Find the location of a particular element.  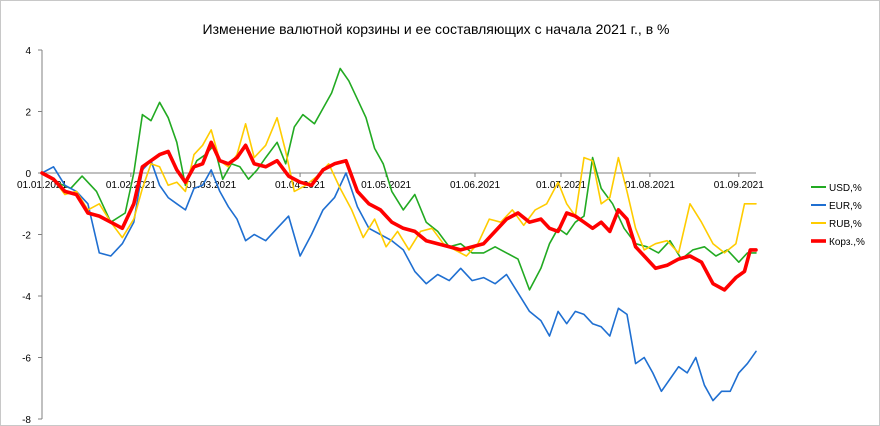

y-tick-label: 4 is located at coordinates (28, 51).